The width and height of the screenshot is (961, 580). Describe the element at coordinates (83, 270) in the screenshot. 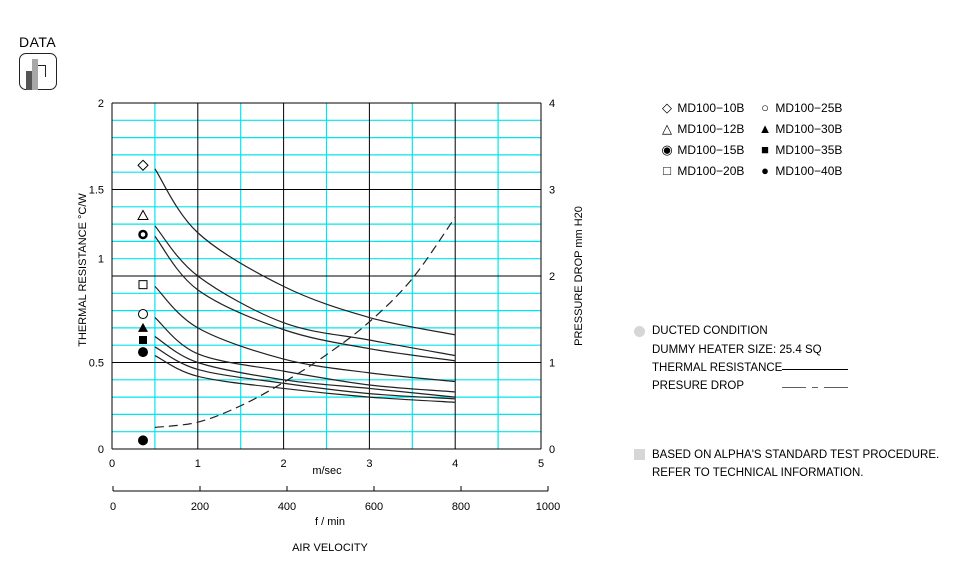

I see `y-left-title: THERMAL RESISTANCE °C/W` at that location.